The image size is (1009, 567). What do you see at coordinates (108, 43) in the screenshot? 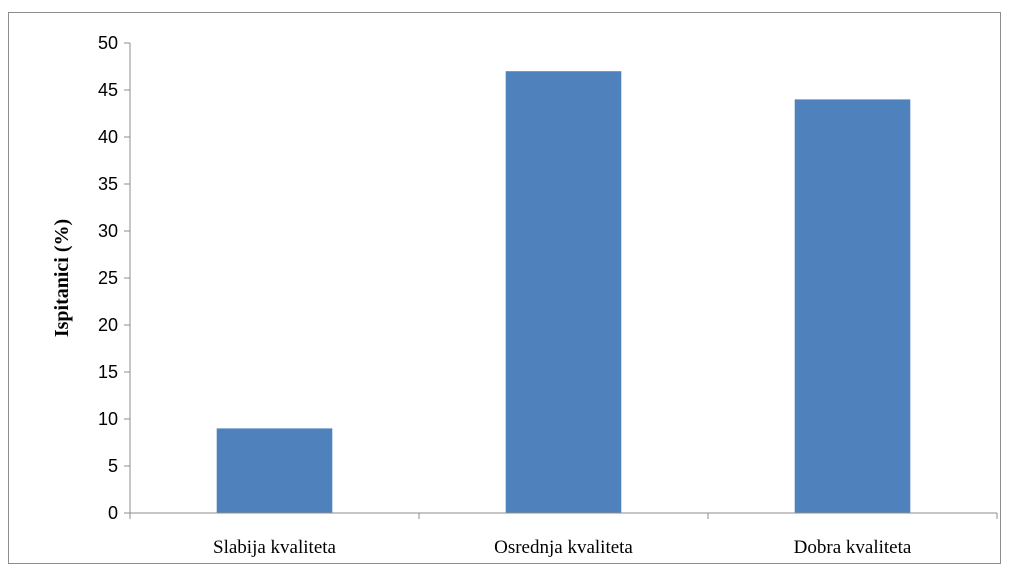
I see `y-tick-label: 50` at bounding box center [108, 43].